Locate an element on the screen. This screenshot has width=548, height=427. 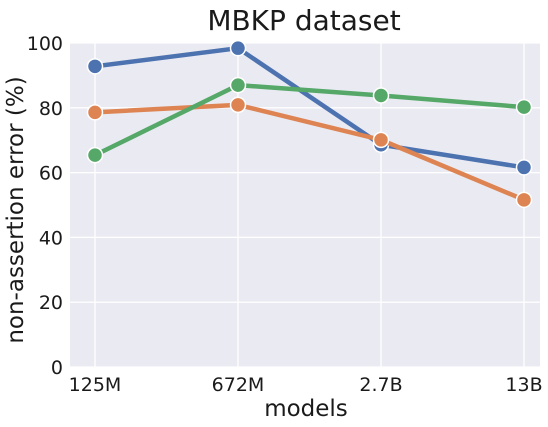
x-tick-label: 2.7B is located at coordinates (380, 385).